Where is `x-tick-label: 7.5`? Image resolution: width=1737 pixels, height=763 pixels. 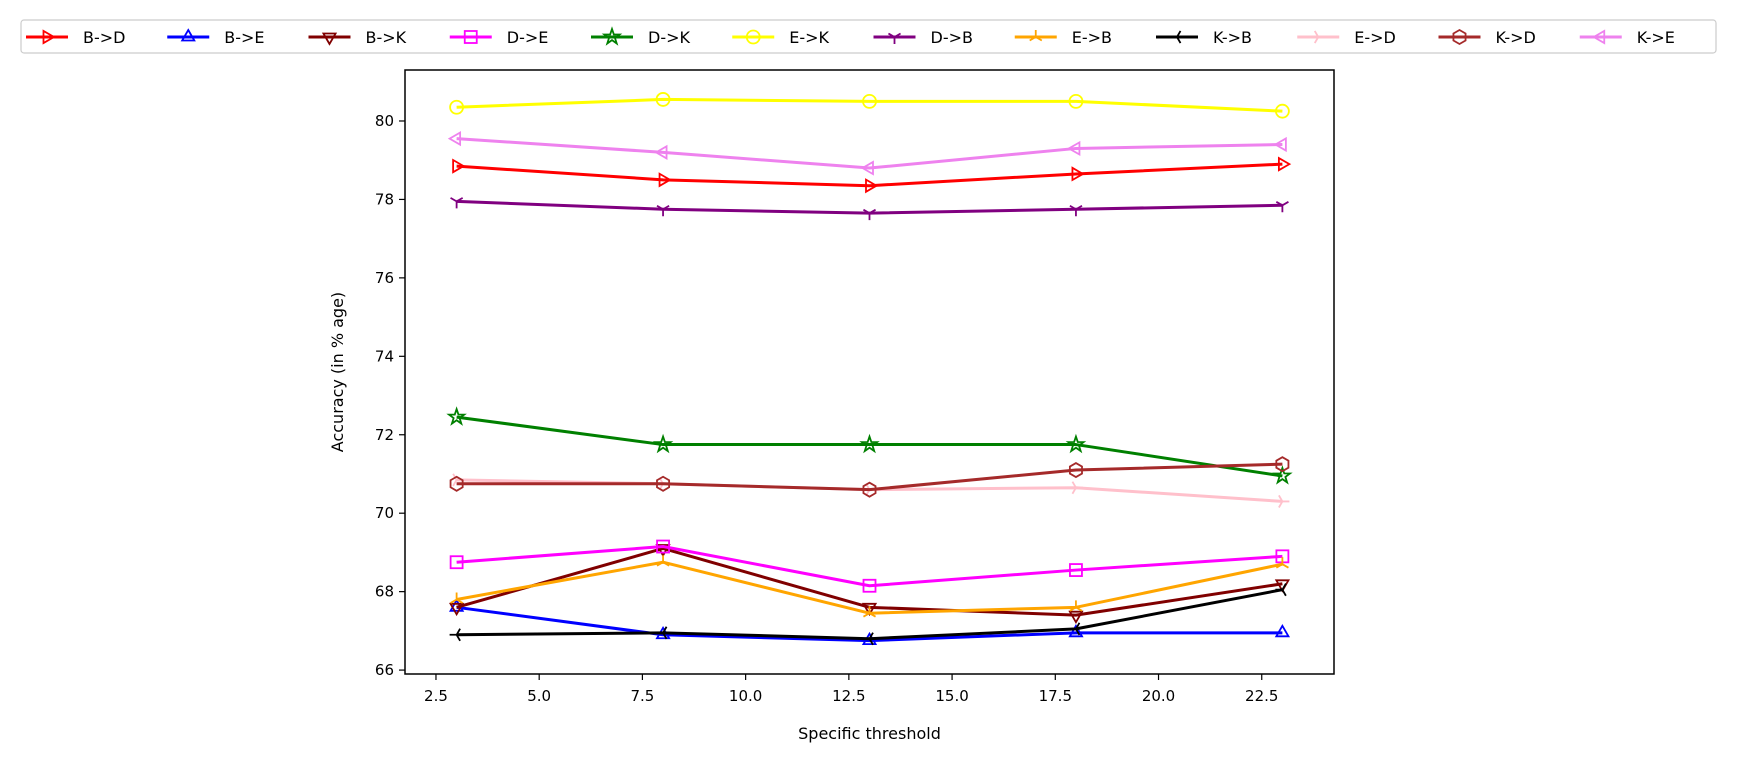
x-tick-label: 7.5 is located at coordinates (642, 696).